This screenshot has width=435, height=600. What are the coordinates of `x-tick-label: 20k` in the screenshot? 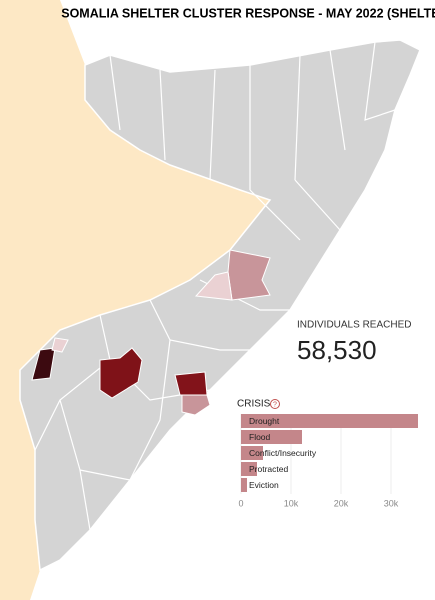 It's located at (341, 503).